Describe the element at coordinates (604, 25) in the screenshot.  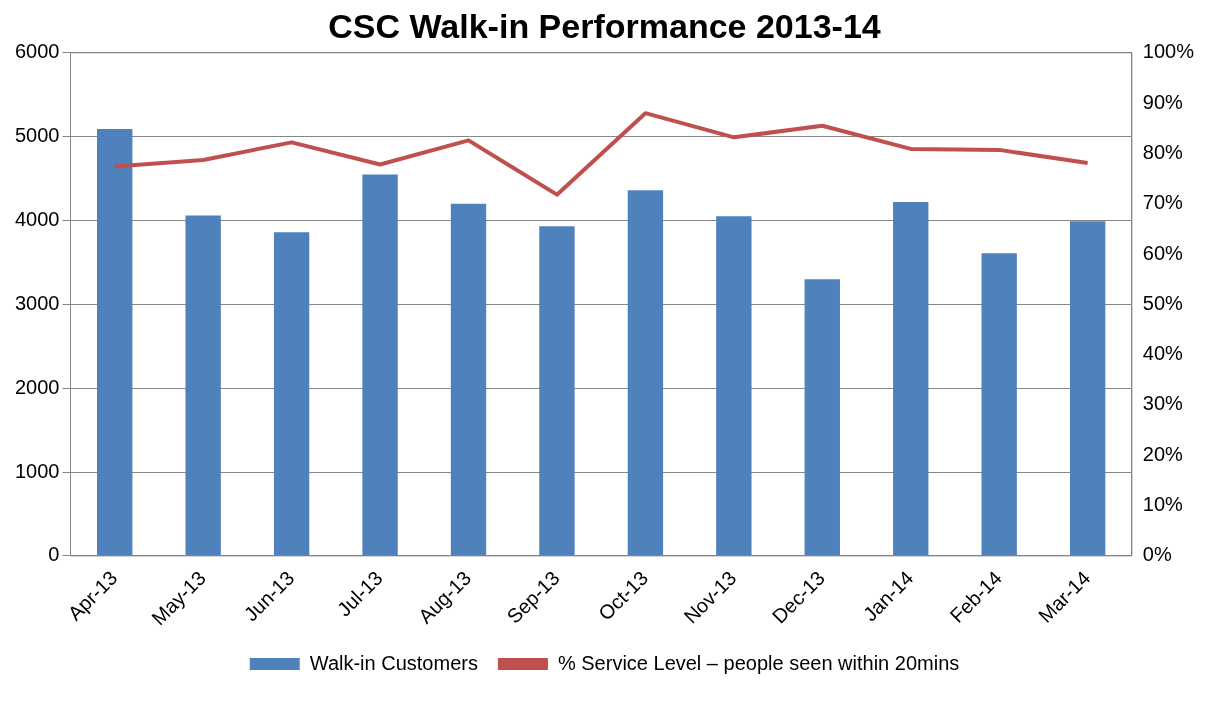
I see `chart-title: CSC Walk-in Performance 2013-14` at that location.